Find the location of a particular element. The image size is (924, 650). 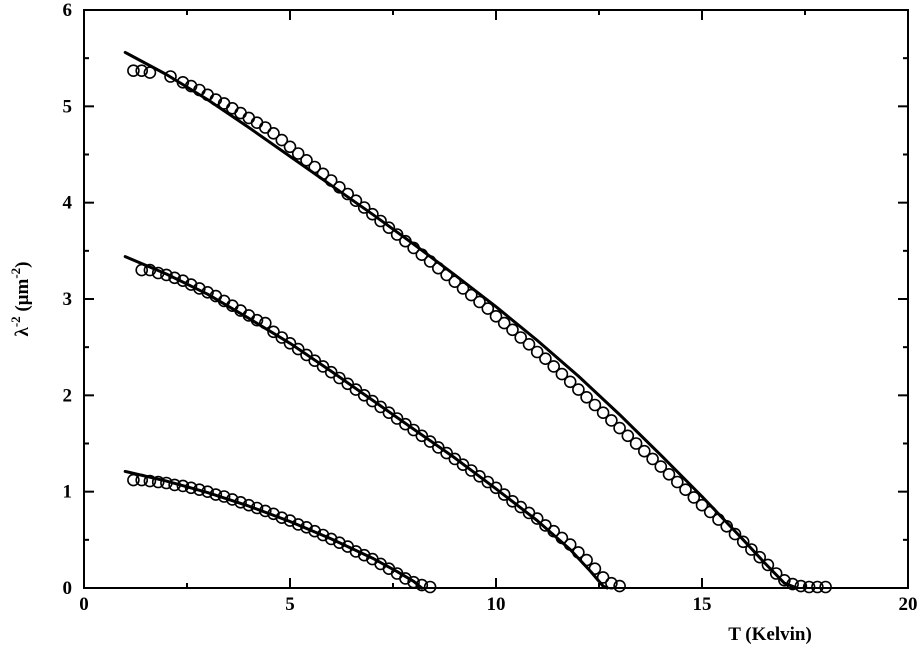

y-axis-sup-1: -2 is located at coordinates (15, 321).